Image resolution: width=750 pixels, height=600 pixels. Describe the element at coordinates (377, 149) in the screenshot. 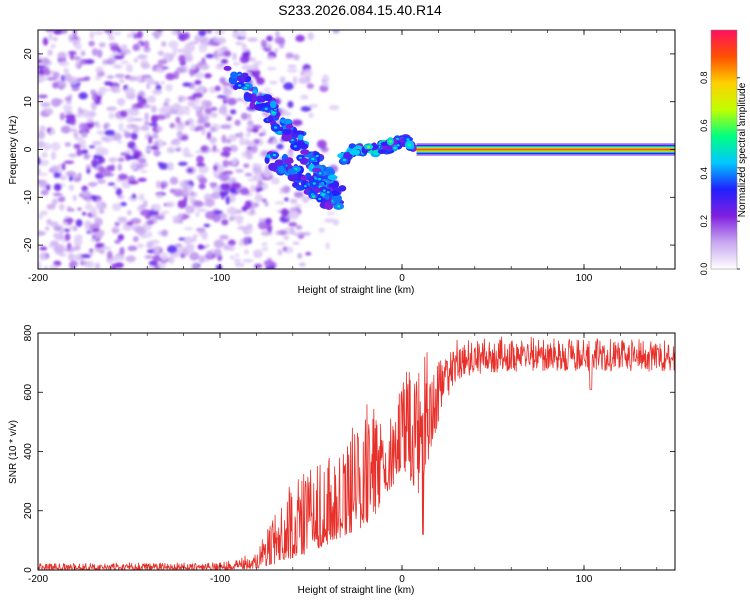

I see `near-zero-tail` at that location.